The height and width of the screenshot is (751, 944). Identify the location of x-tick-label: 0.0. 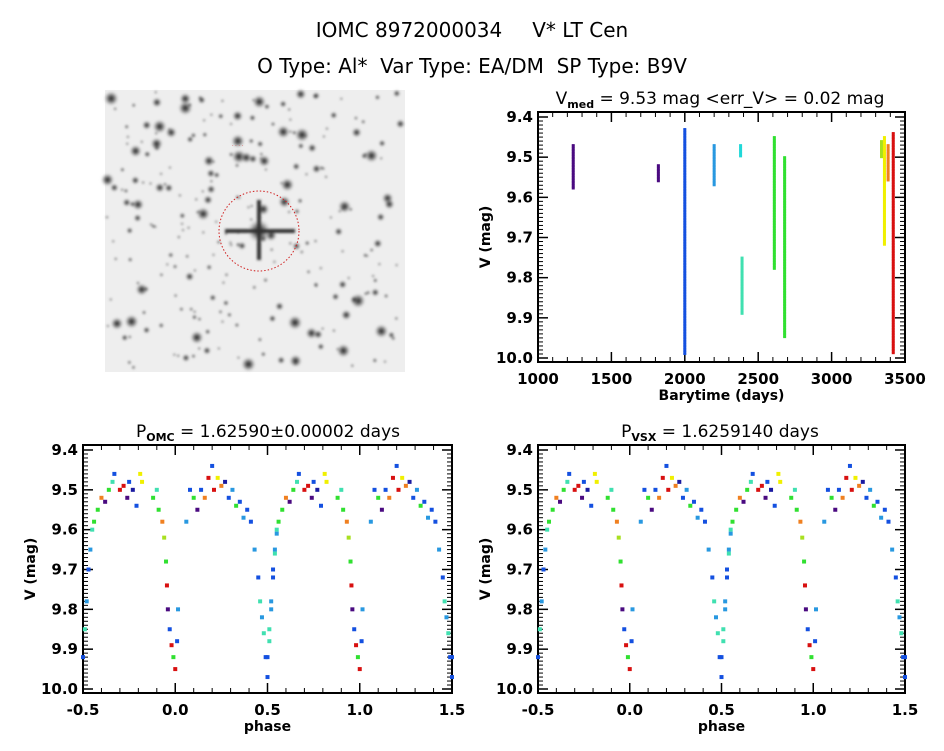
(629, 710).